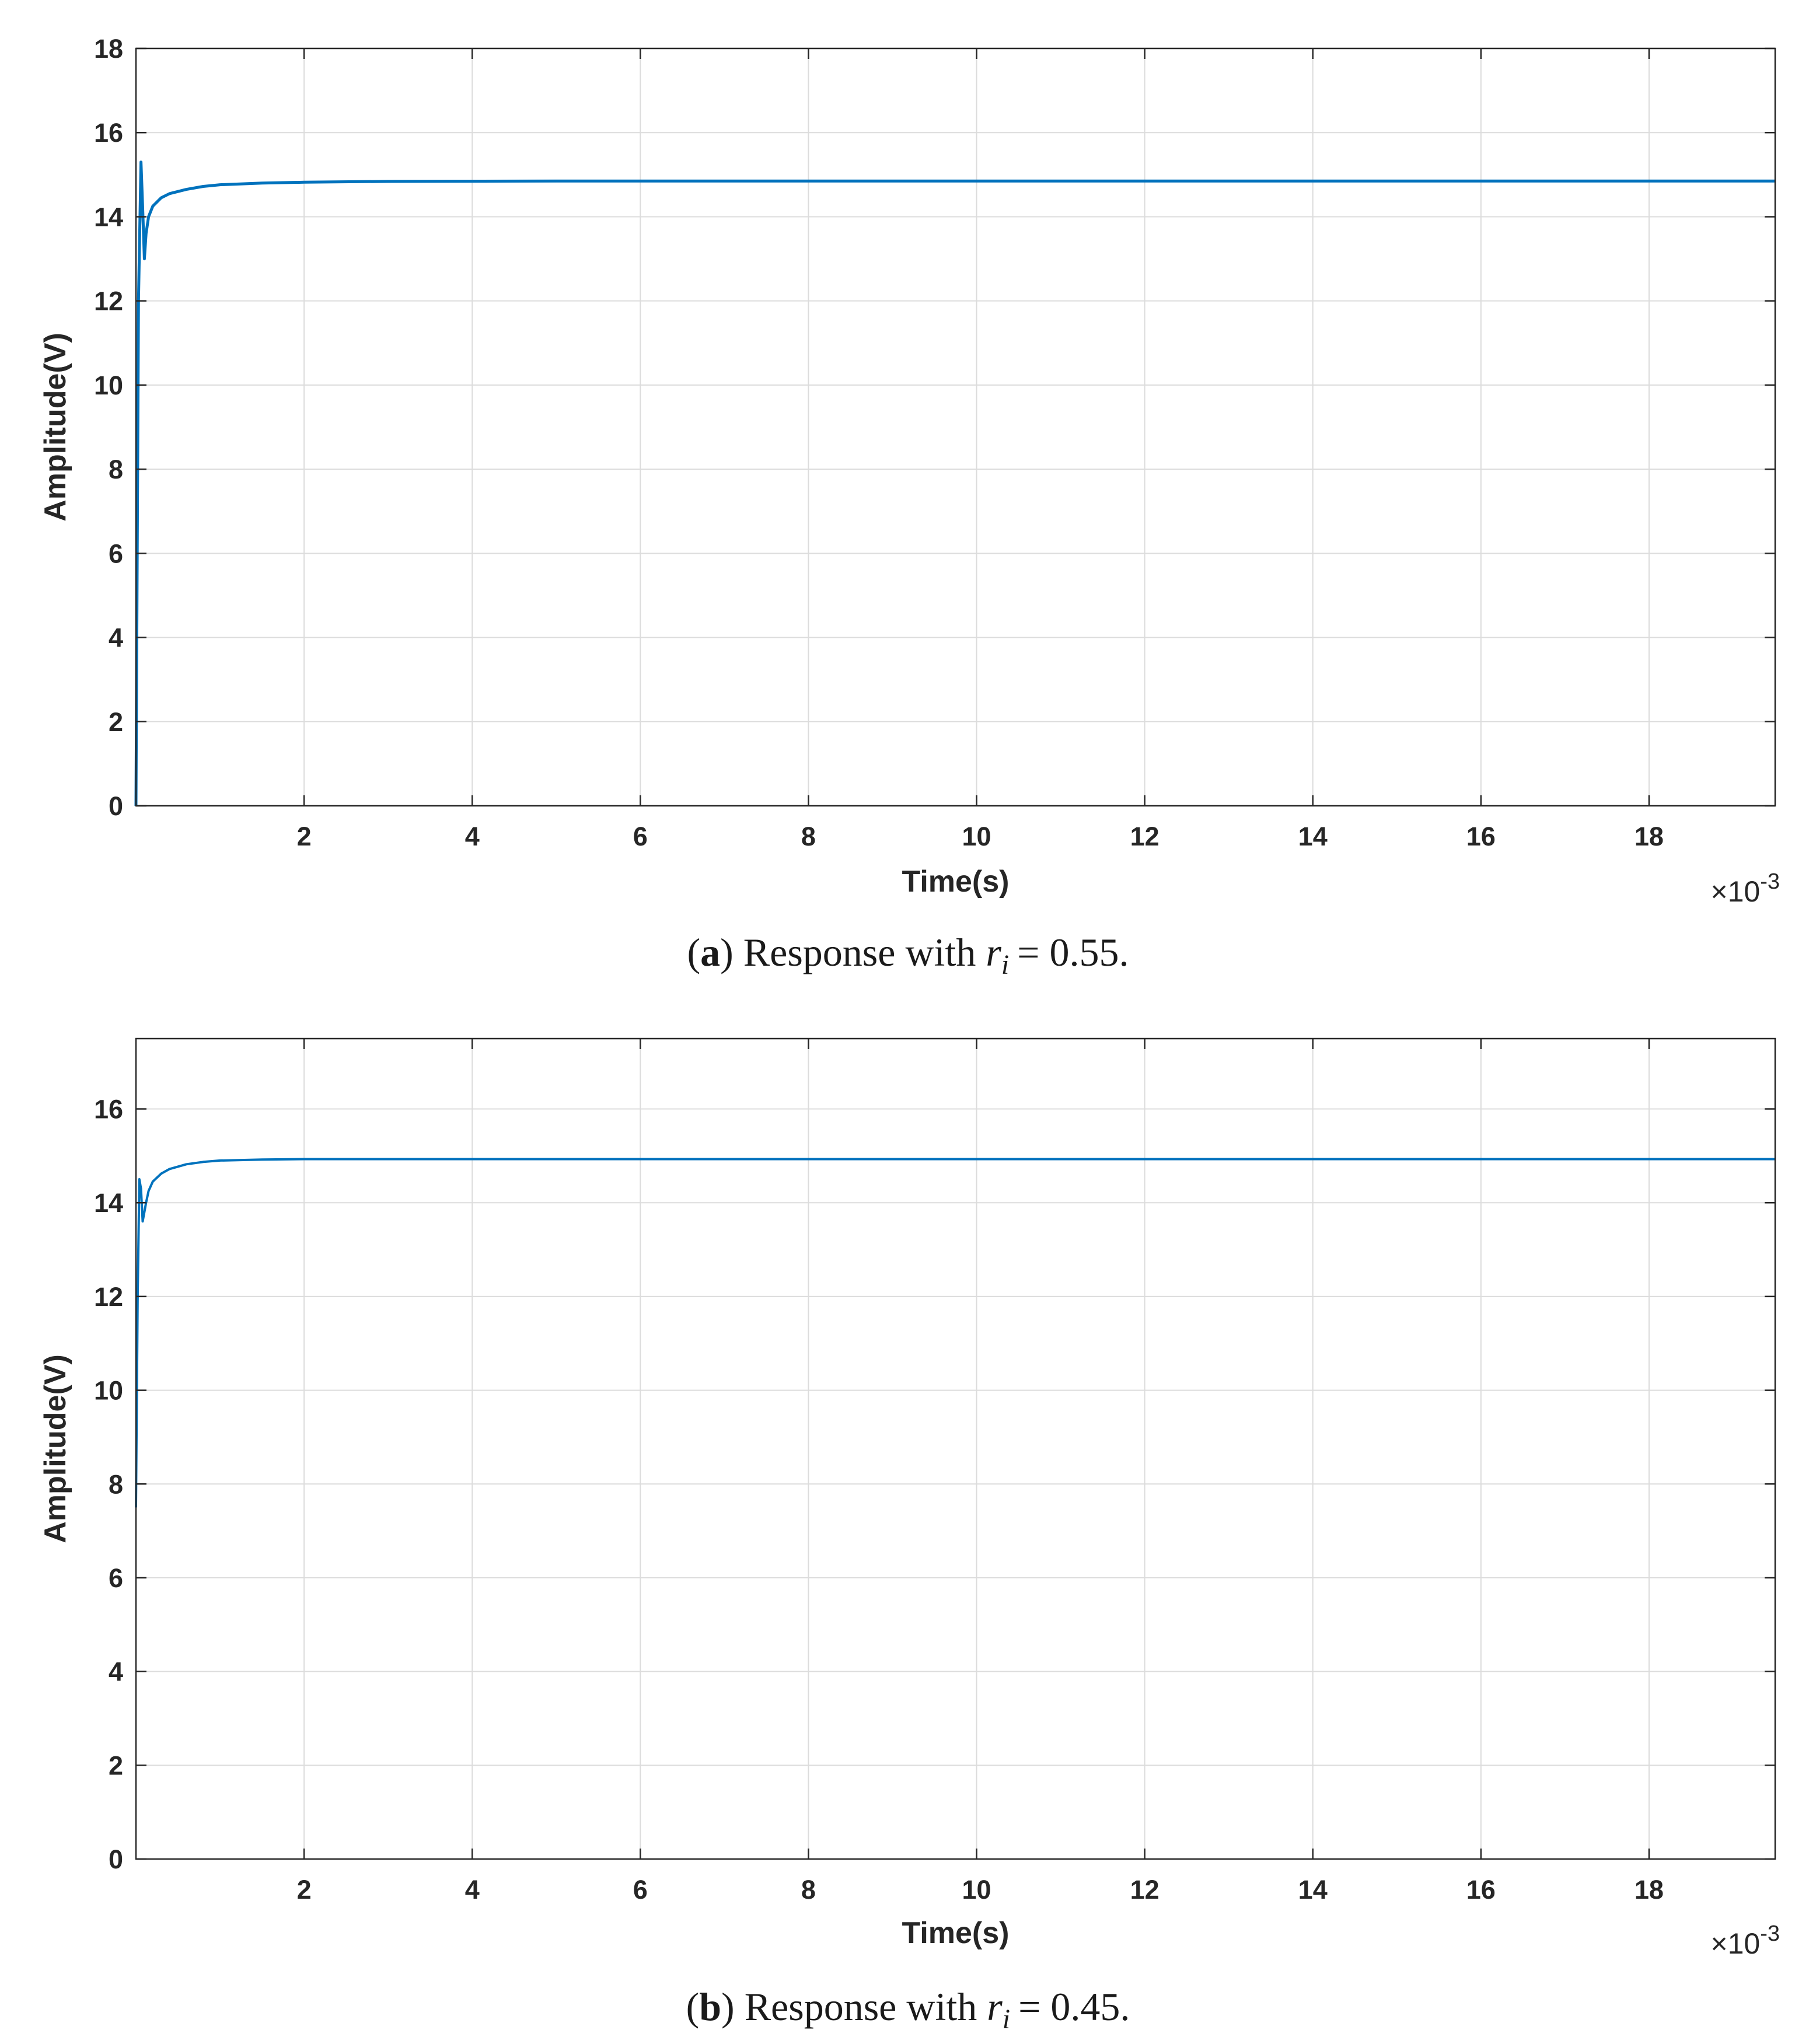 The height and width of the screenshot is (2044, 1816). Describe the element at coordinates (710, 952) in the screenshot. I see `caption-letter: a` at that location.